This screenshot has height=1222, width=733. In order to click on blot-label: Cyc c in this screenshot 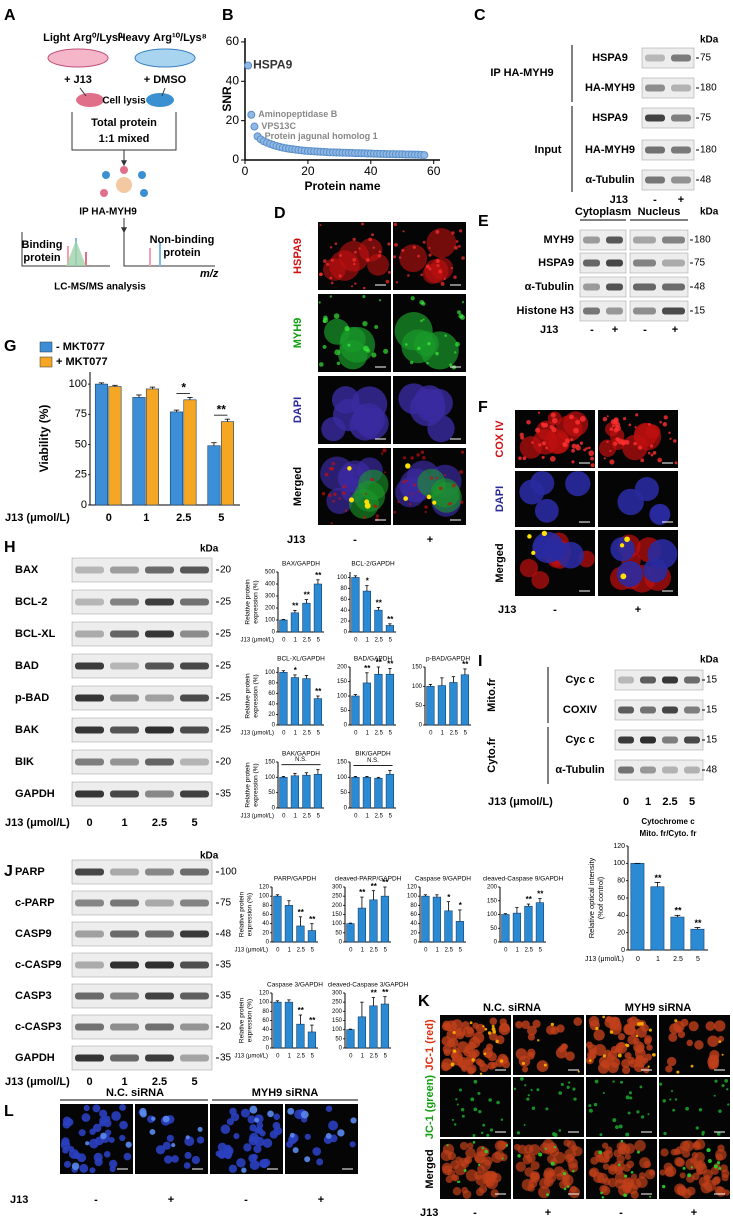, I will do `click(579, 740)`.